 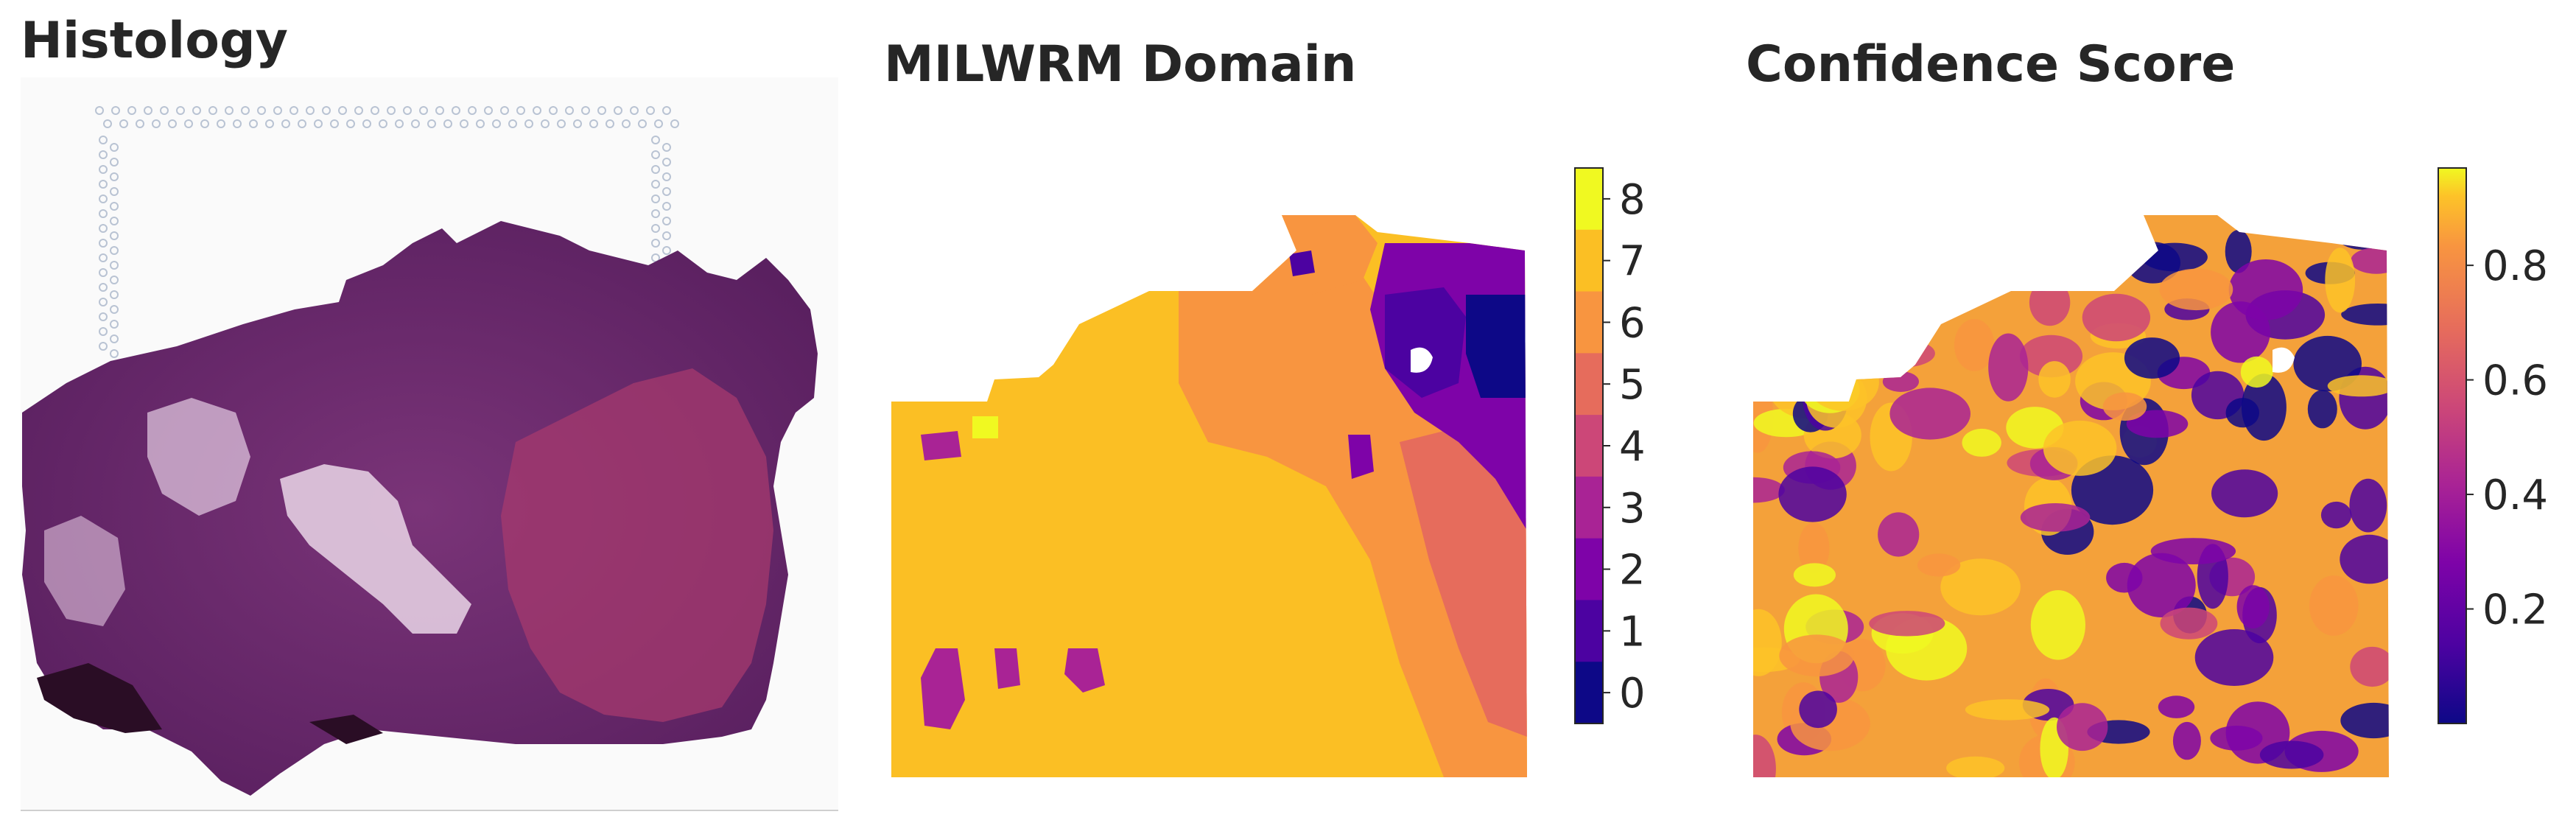 What do you see at coordinates (1632, 385) in the screenshot?
I see `colorbar-tick-label: 5` at bounding box center [1632, 385].